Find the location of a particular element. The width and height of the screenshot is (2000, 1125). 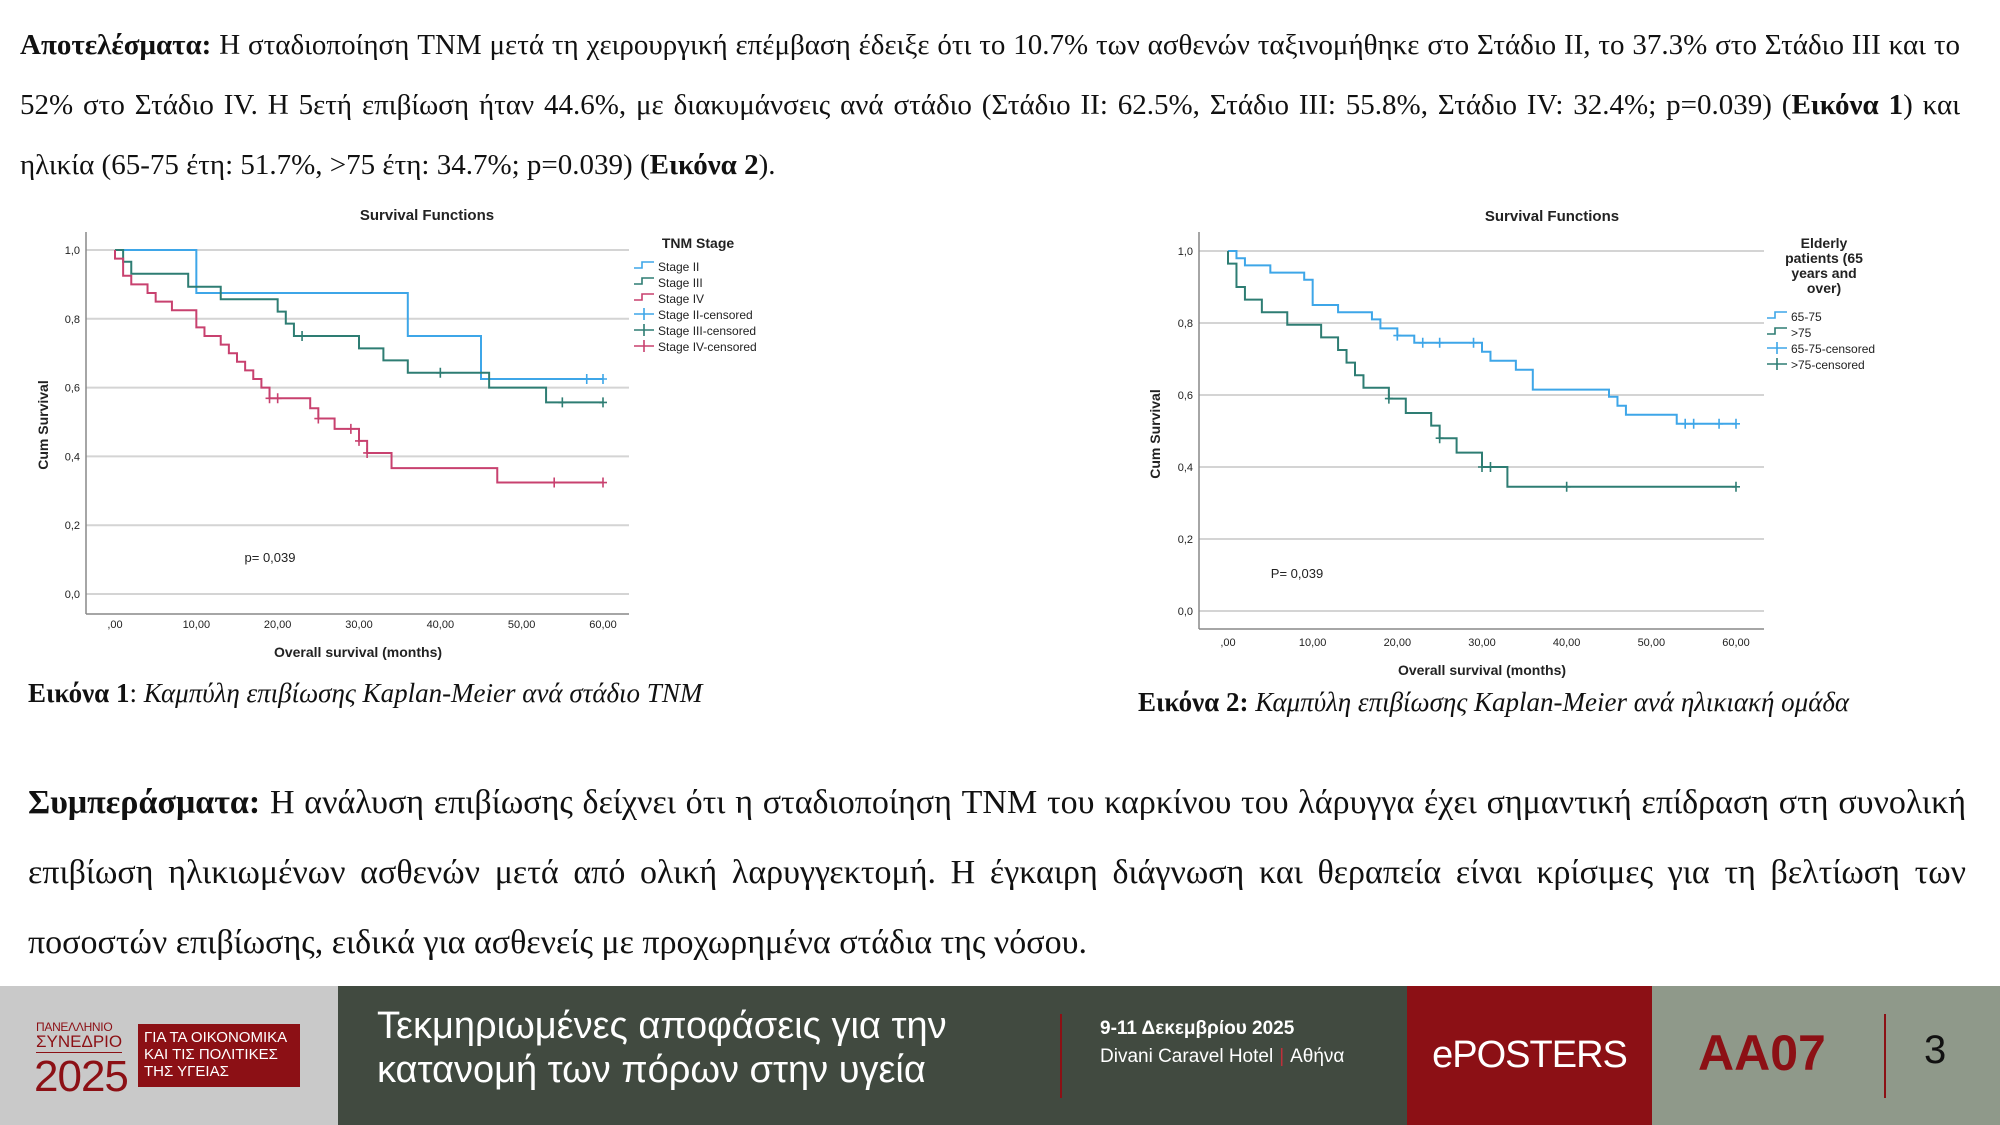

legend-item: >75-censored is located at coordinates (1828, 365).